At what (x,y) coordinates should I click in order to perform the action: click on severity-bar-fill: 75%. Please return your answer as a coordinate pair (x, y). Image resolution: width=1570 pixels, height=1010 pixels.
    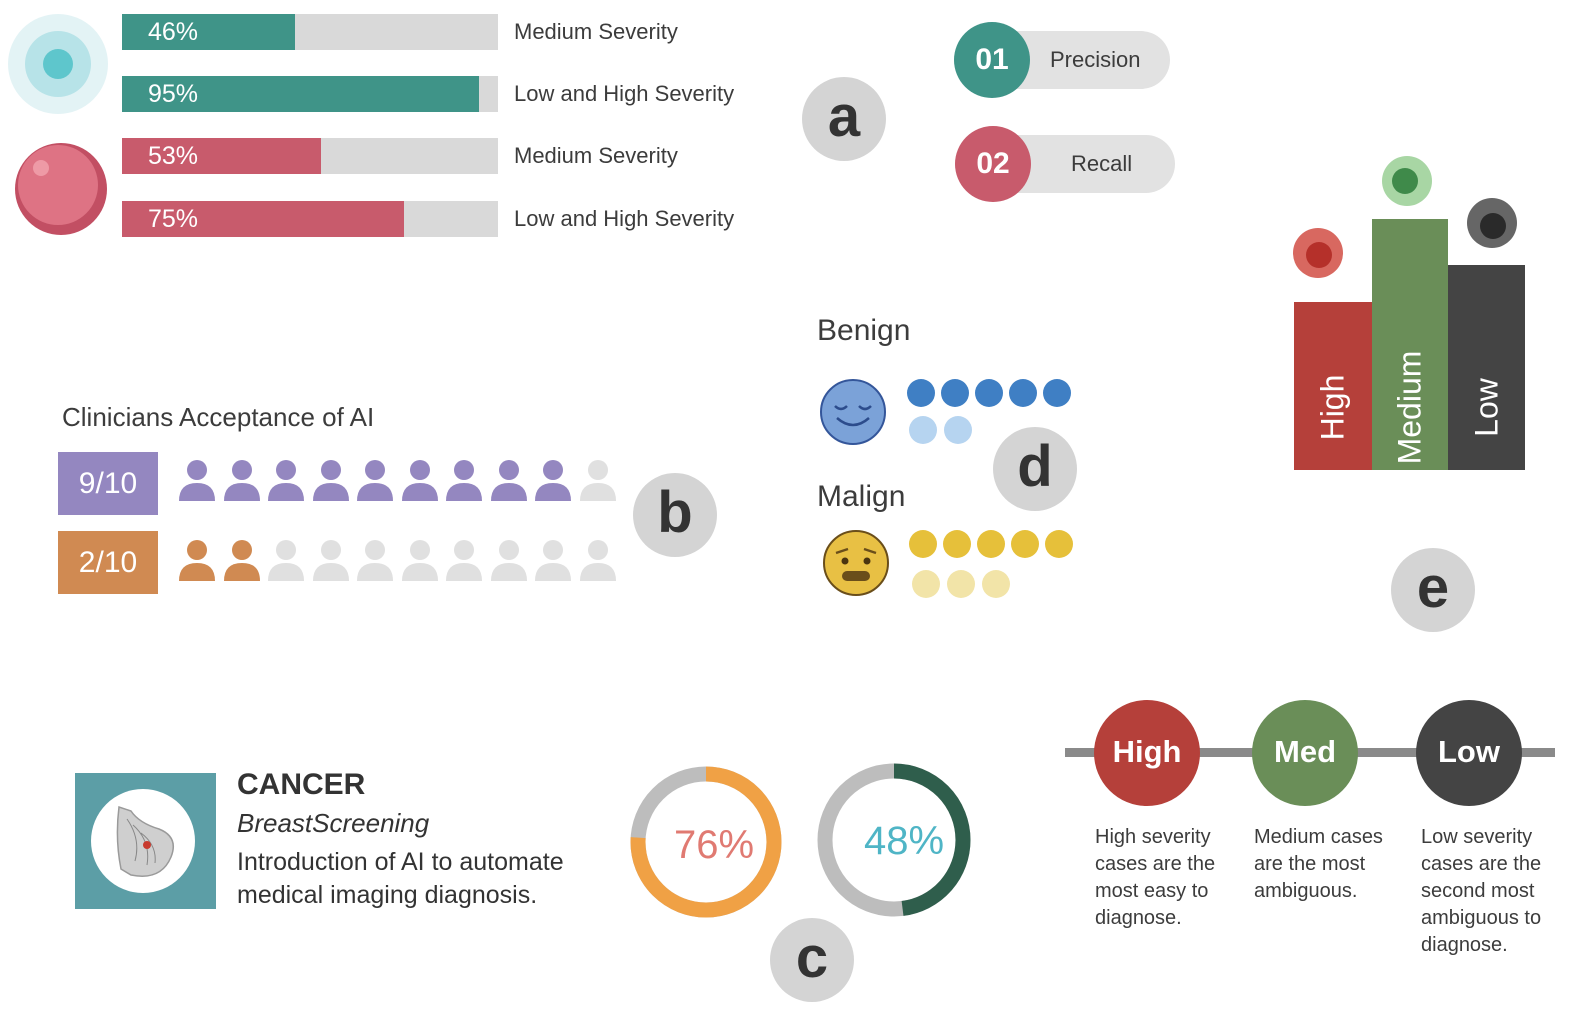
    Looking at the image, I should click on (263, 219).